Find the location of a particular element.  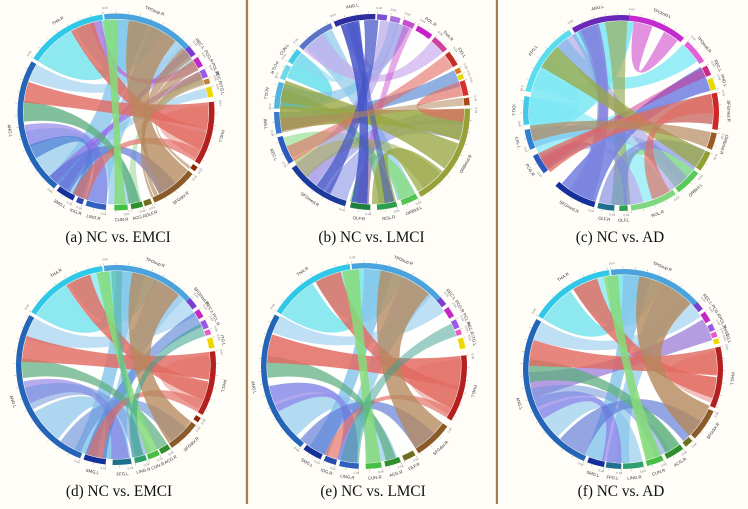

svg-text: IOG.L is located at coordinates (513, 110).